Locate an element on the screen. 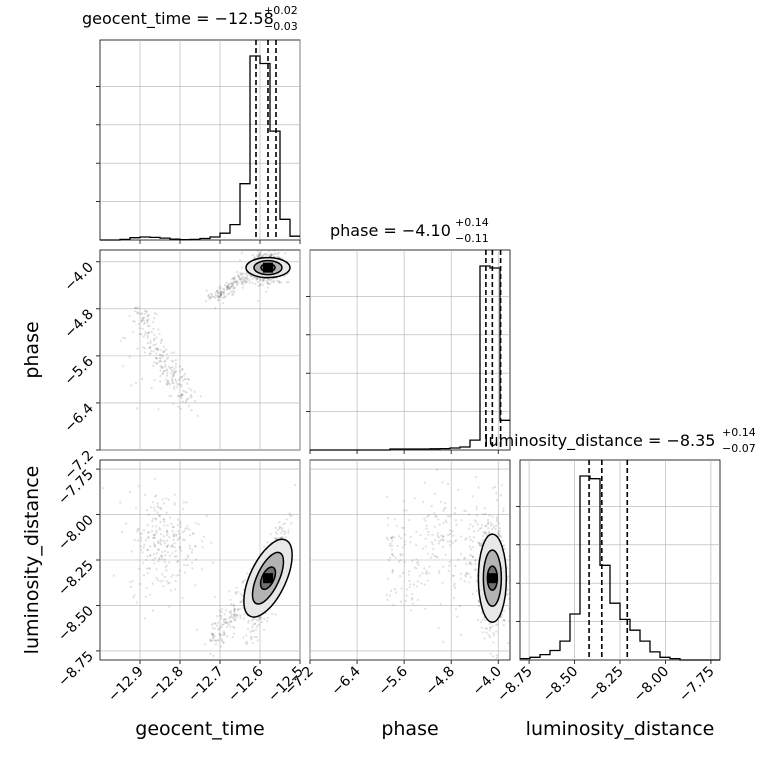 This screenshot has width=760, height=760. contour-peak-geocent_time-luminosity_distance is located at coordinates (268, 578).